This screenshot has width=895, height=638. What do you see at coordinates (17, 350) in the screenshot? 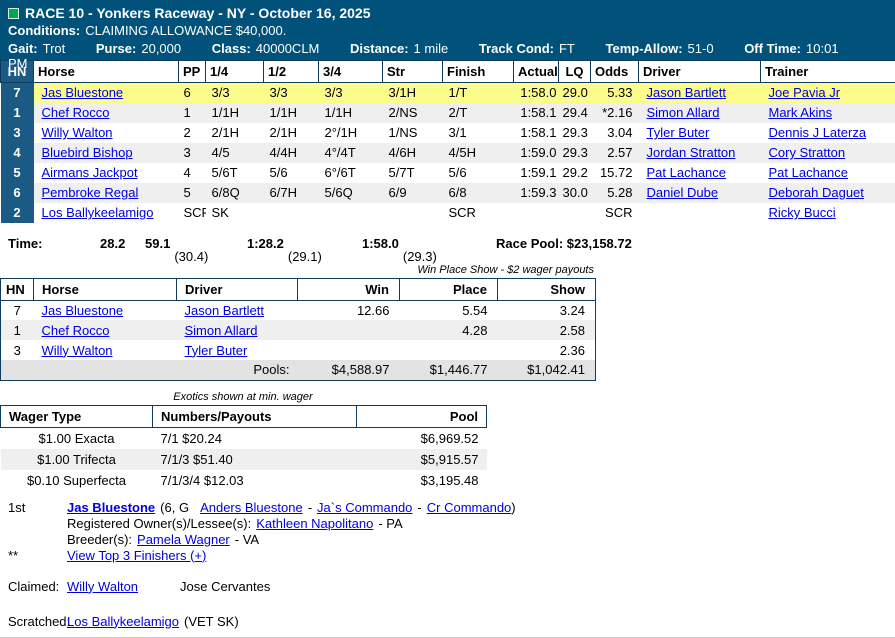
I see `horse-number: 3` at bounding box center [17, 350].